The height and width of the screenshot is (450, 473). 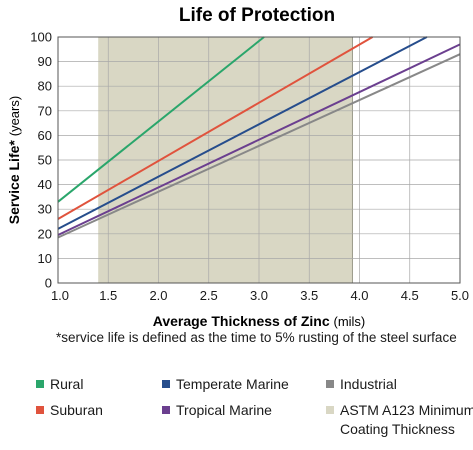 What do you see at coordinates (166, 410) in the screenshot?
I see `legend-swatch-tropical-marine` at bounding box center [166, 410].